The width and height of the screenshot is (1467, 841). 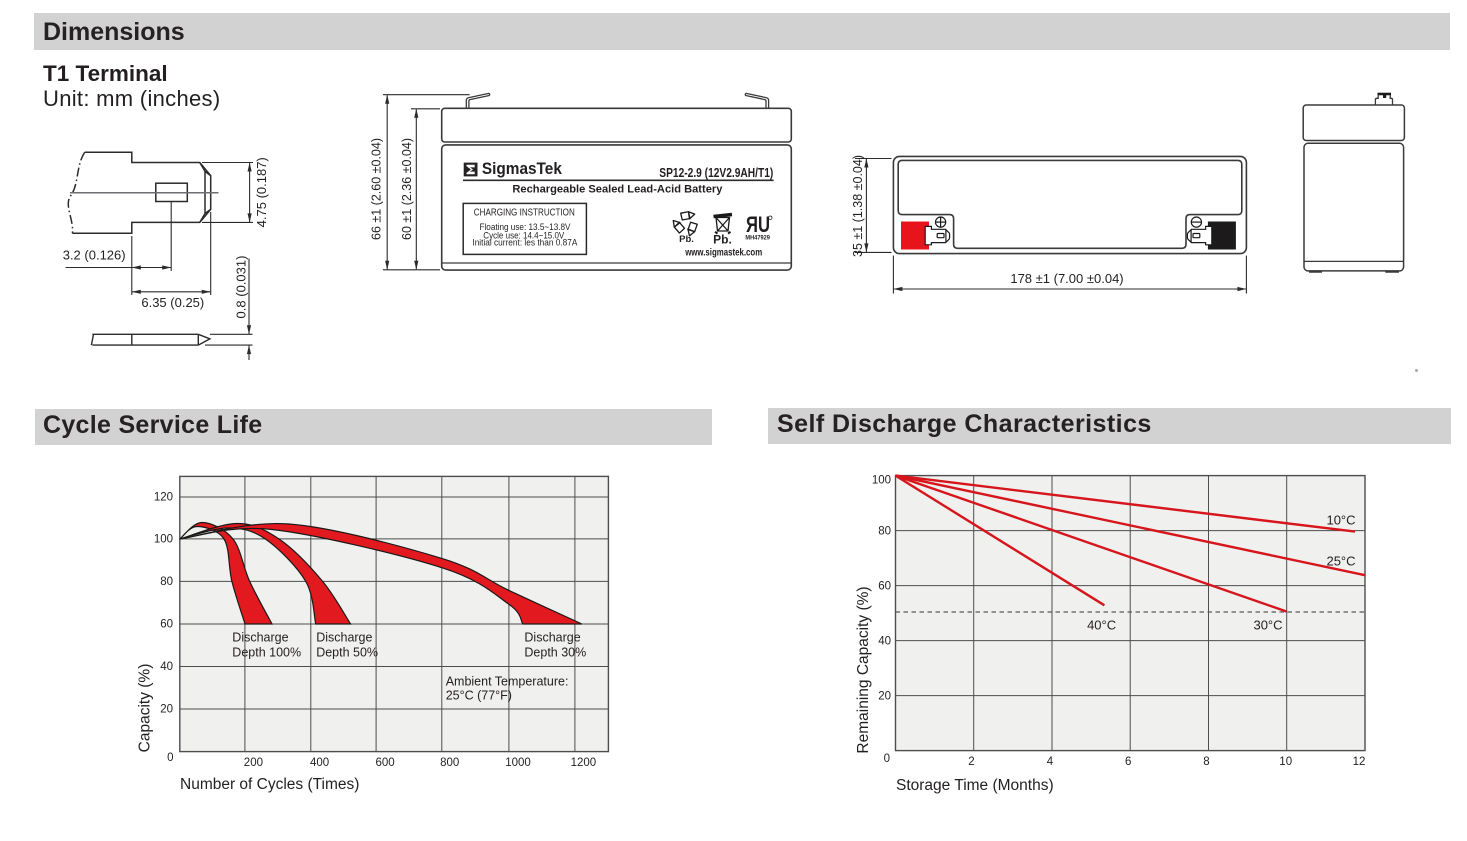 What do you see at coordinates (971, 762) in the screenshot?
I see `svg-text: 2` at bounding box center [971, 762].